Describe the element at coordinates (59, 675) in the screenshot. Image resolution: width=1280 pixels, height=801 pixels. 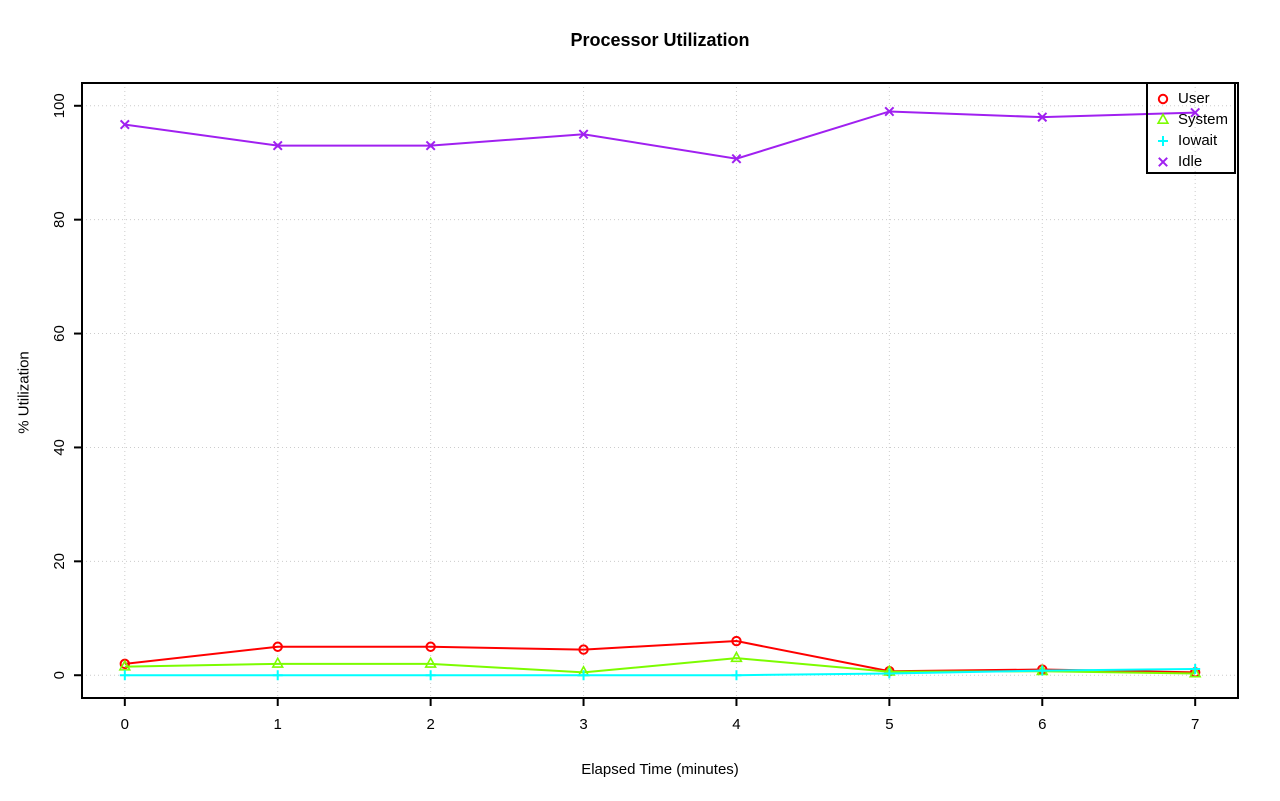
I see `y-tick-label: 0` at that location.